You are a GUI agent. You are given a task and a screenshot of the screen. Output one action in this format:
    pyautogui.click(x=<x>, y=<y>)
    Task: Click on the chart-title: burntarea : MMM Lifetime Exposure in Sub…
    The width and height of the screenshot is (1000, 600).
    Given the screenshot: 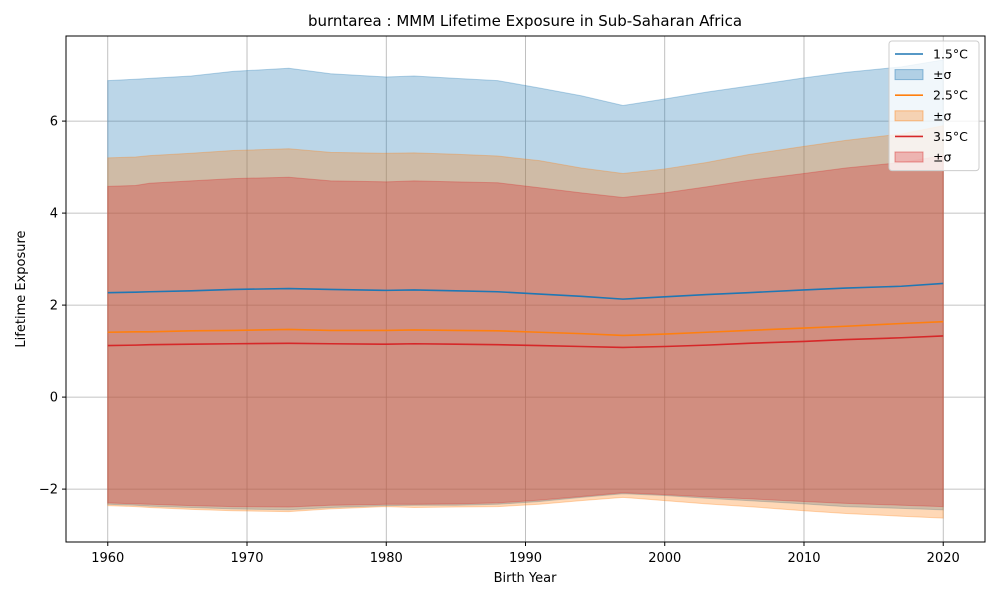 What is the action you would take?
    pyautogui.click(x=525, y=21)
    